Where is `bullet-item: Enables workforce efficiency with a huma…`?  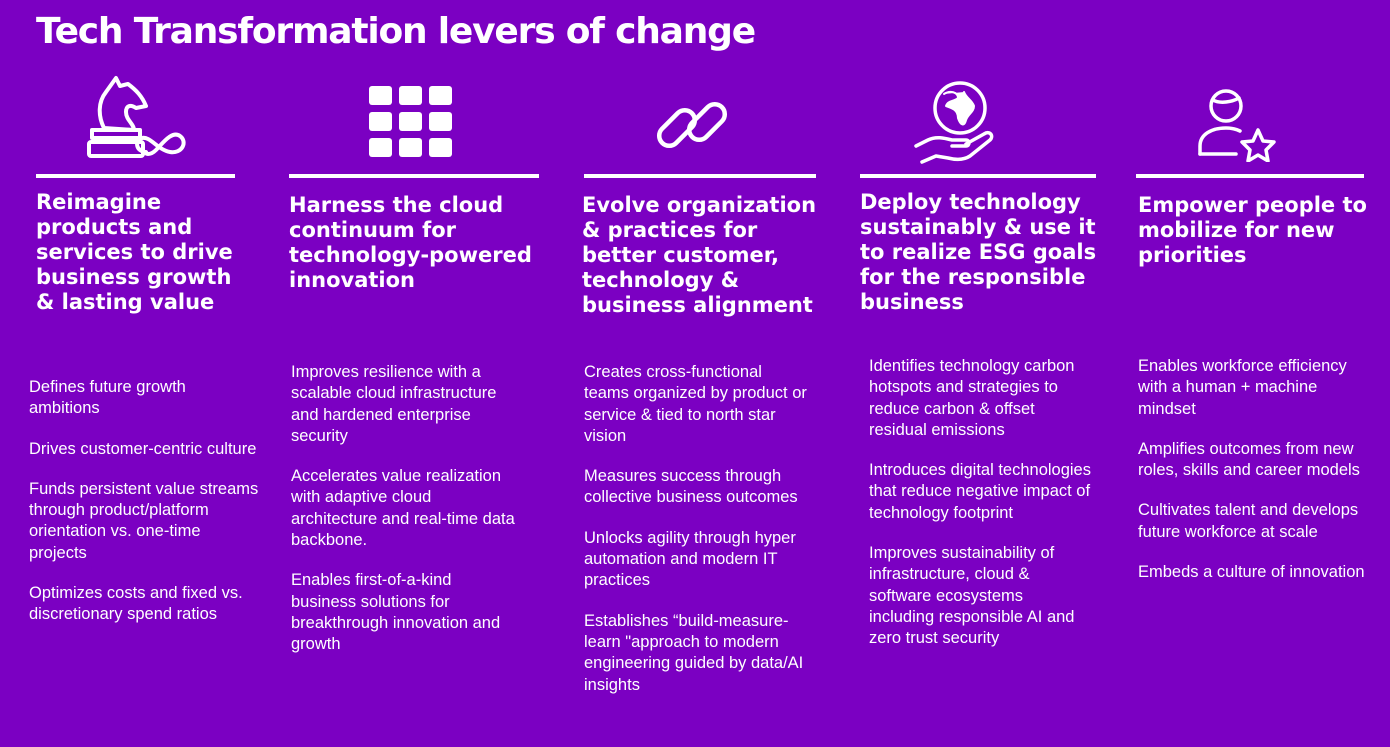
bullet-item: Enables workforce efficiency with a huma… is located at coordinates (1242, 387).